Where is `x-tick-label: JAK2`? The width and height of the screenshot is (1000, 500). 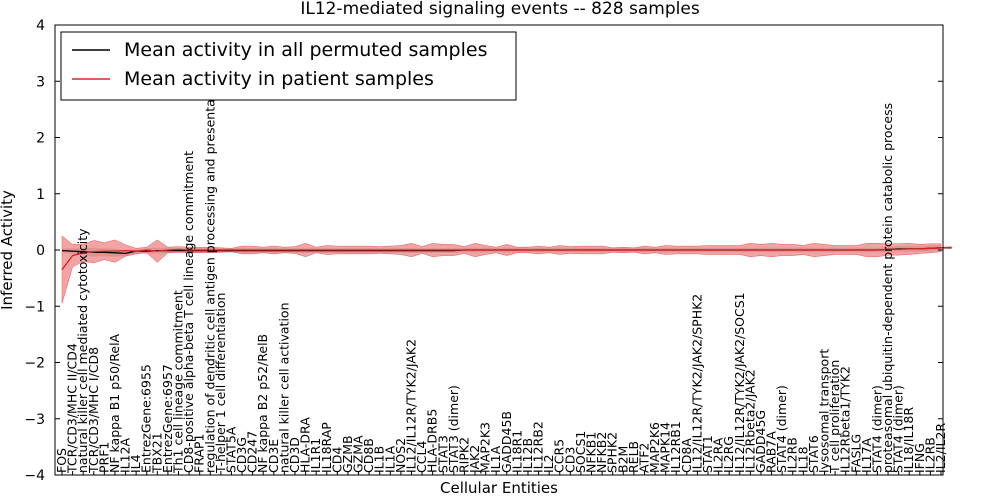
x-tick-label: JAK2 is located at coordinates (474, 459).